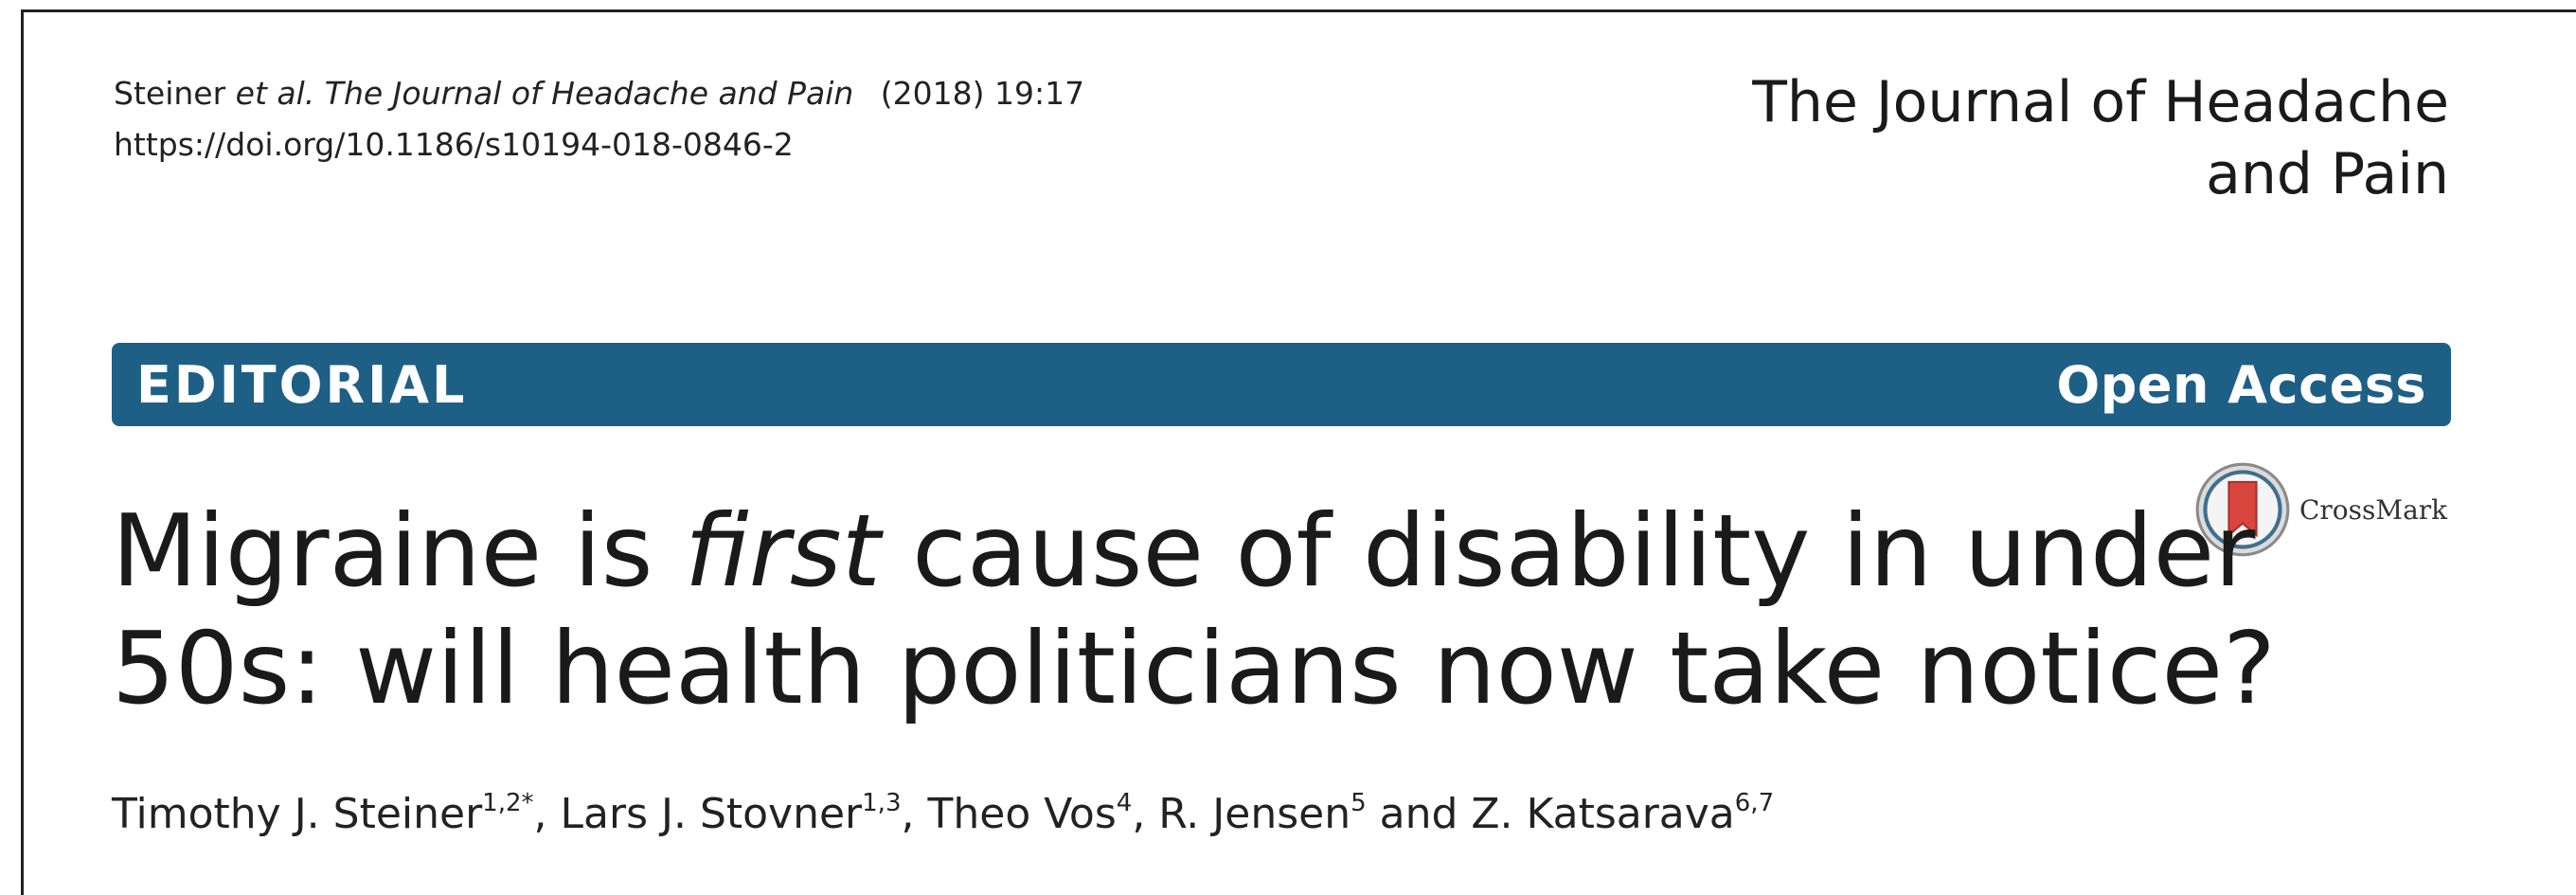 This screenshot has width=2576, height=895. What do you see at coordinates (2241, 384) in the screenshot?
I see `open-access-label: Open Access` at bounding box center [2241, 384].